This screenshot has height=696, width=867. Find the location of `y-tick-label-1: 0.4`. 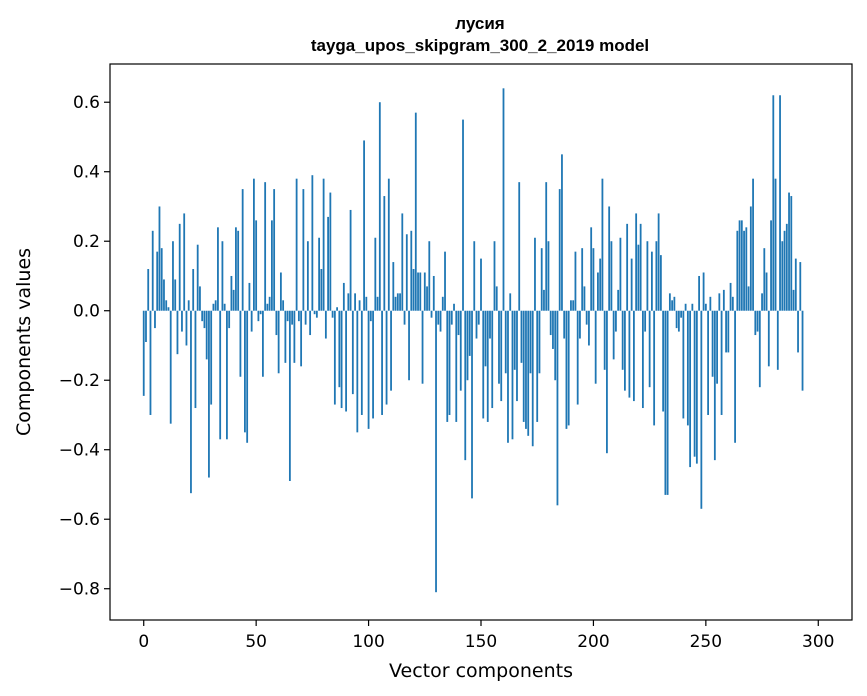

y-tick-label-1: 0.4 is located at coordinates (86, 173).